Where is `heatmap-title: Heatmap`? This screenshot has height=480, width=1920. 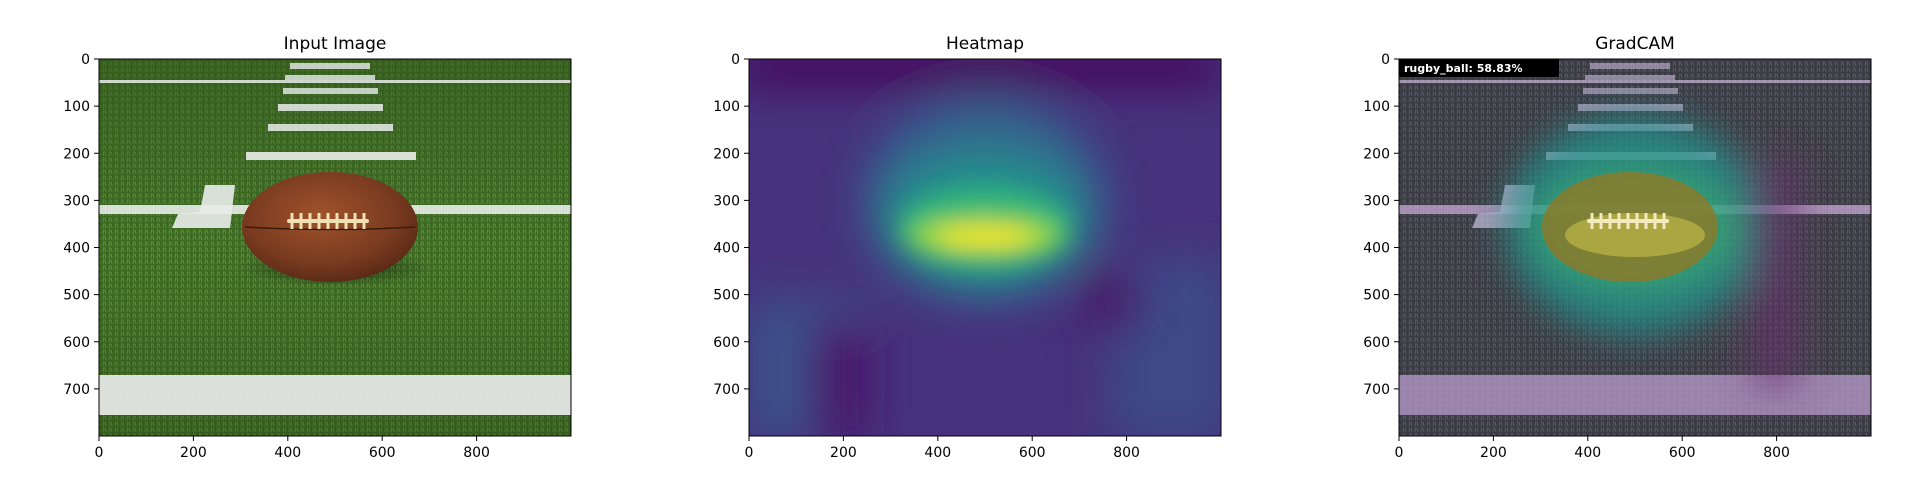 heatmap-title: Heatmap is located at coordinates (985, 44).